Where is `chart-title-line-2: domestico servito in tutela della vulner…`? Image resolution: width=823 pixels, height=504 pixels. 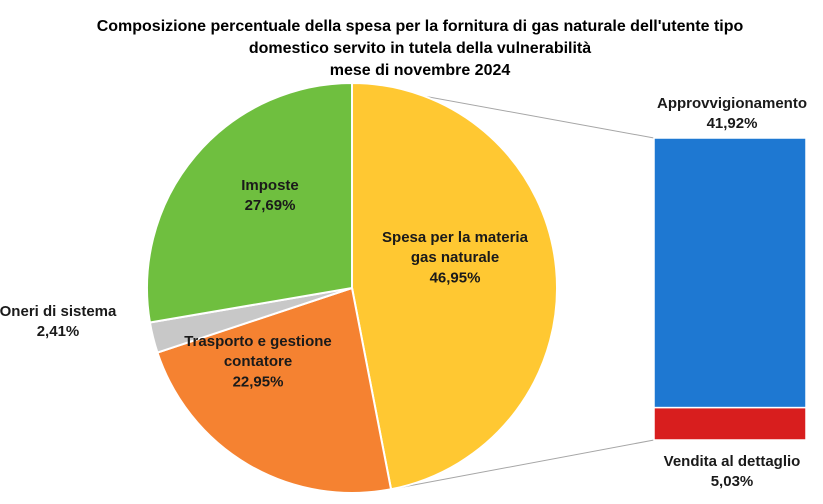
chart-title-line-2: domestico servito in tutela della vulner… is located at coordinates (420, 48).